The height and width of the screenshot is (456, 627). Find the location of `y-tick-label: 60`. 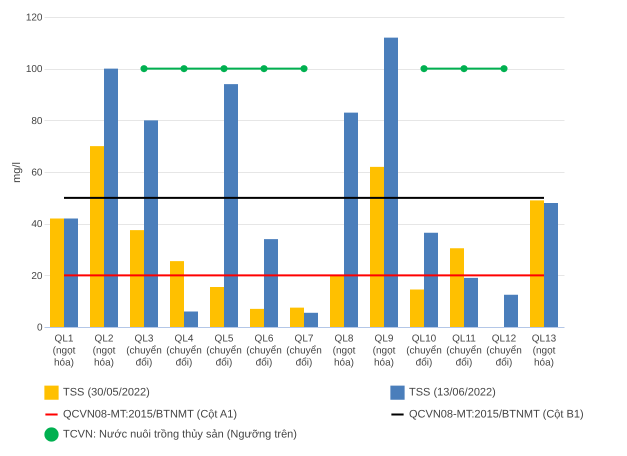

y-tick-label: 60 is located at coordinates (37, 173).